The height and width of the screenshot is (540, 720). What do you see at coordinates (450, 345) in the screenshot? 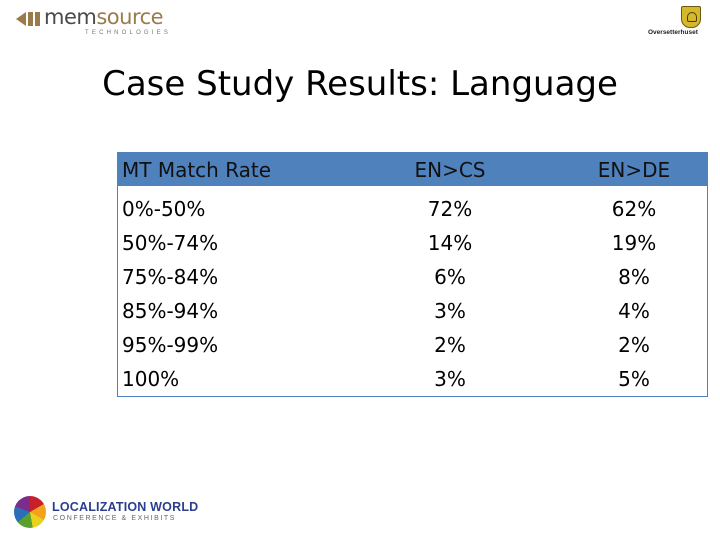
I see `en-cs-cell: 2%` at bounding box center [450, 345].